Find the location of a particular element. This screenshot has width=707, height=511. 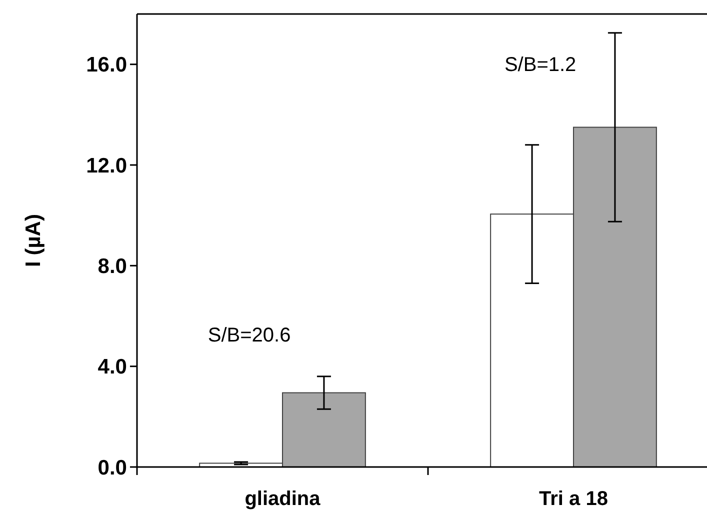

y-tick-label: 4.0 is located at coordinates (112, 367).